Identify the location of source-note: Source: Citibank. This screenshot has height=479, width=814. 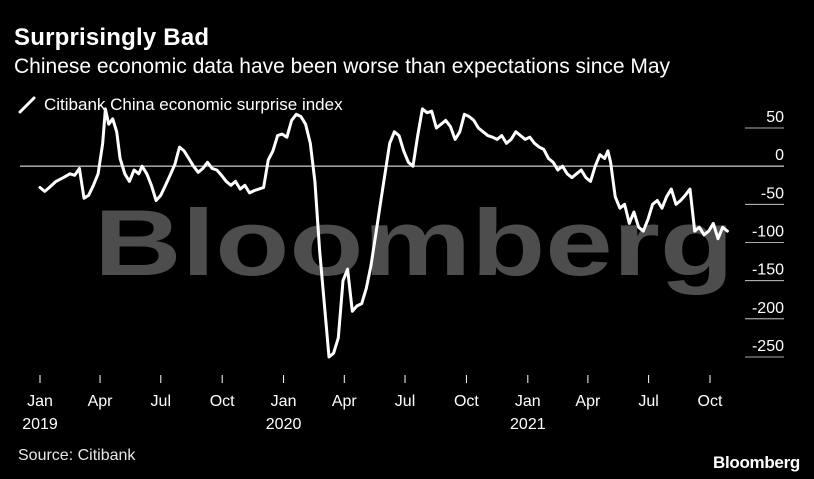
(77, 455).